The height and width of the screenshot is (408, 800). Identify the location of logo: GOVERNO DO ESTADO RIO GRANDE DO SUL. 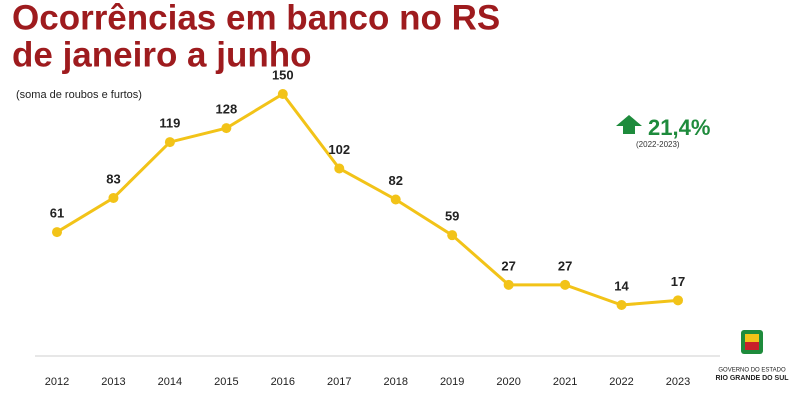
(752, 356).